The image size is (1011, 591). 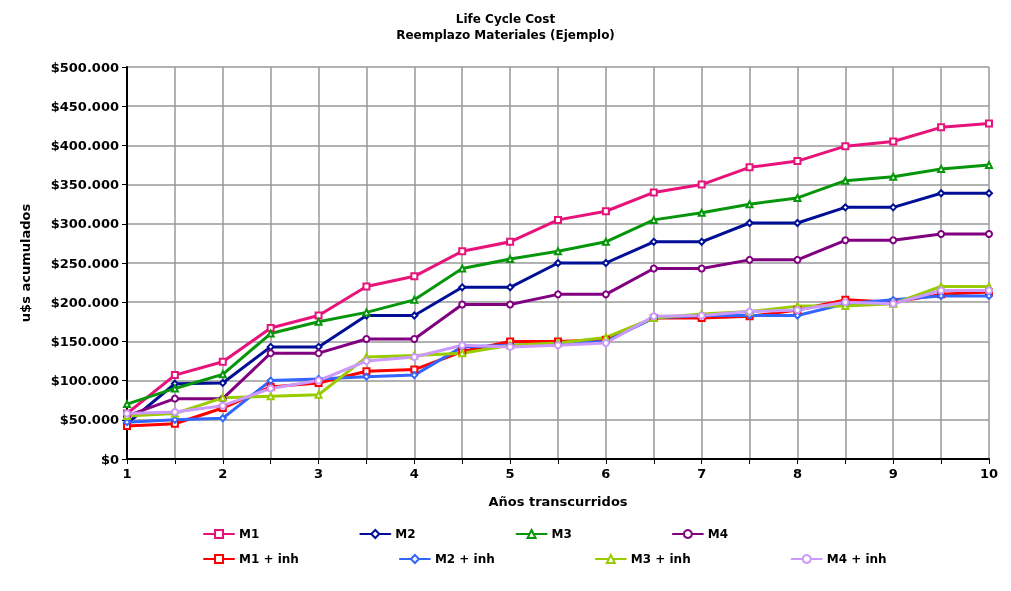 What do you see at coordinates (718, 534) in the screenshot?
I see `legend-label: M4` at bounding box center [718, 534].